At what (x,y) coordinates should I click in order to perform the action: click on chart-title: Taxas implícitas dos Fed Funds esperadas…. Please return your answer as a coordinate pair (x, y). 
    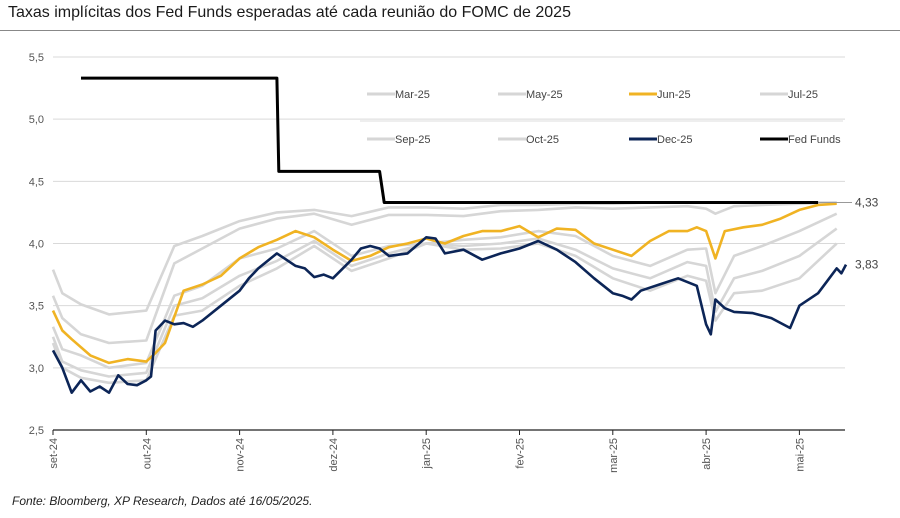
    Looking at the image, I should click on (289, 12).